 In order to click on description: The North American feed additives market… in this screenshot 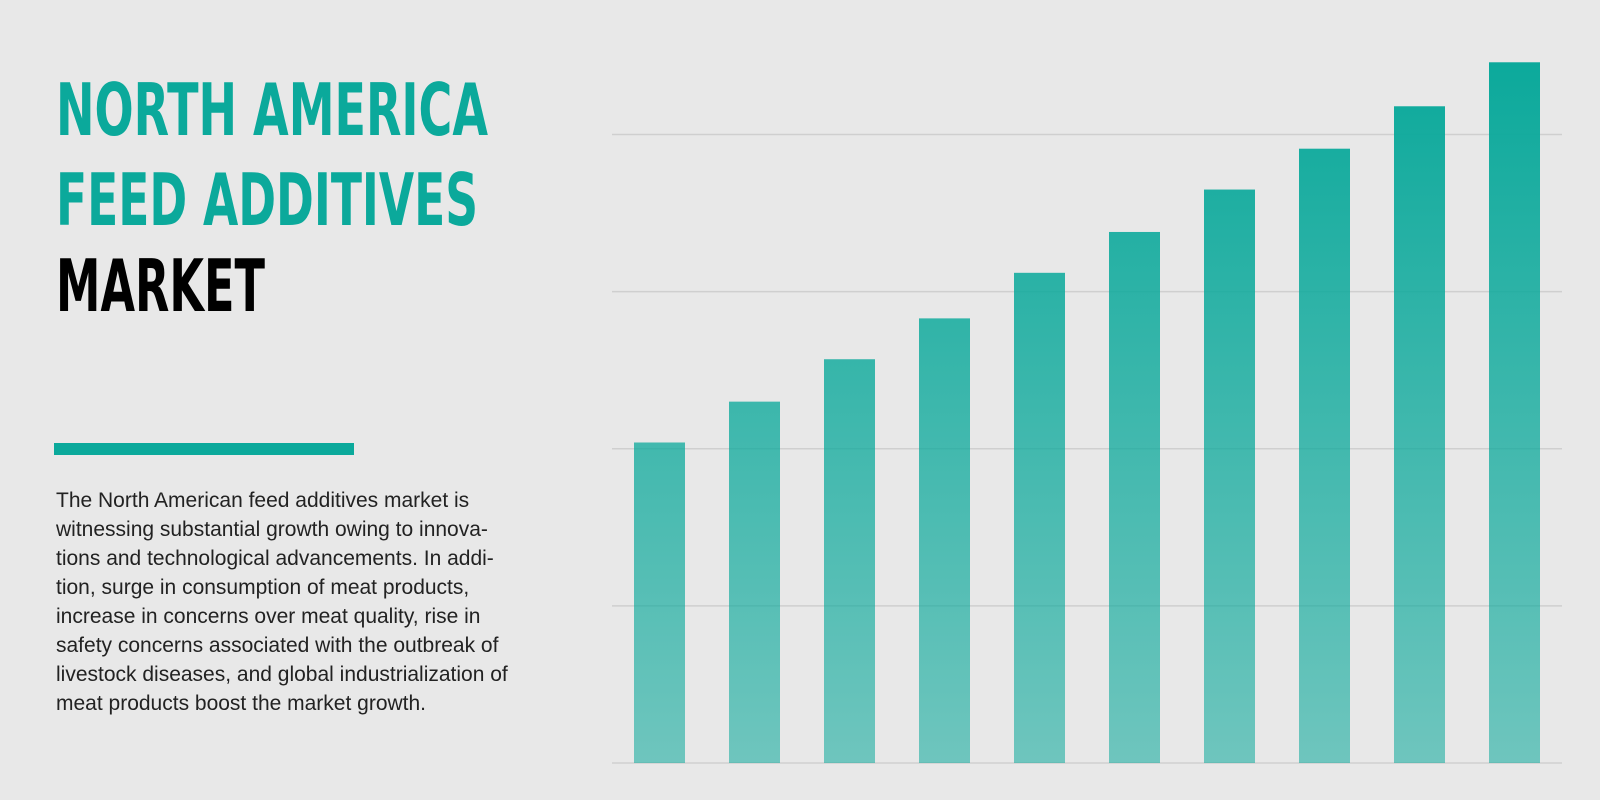, I will do `click(281, 602)`.